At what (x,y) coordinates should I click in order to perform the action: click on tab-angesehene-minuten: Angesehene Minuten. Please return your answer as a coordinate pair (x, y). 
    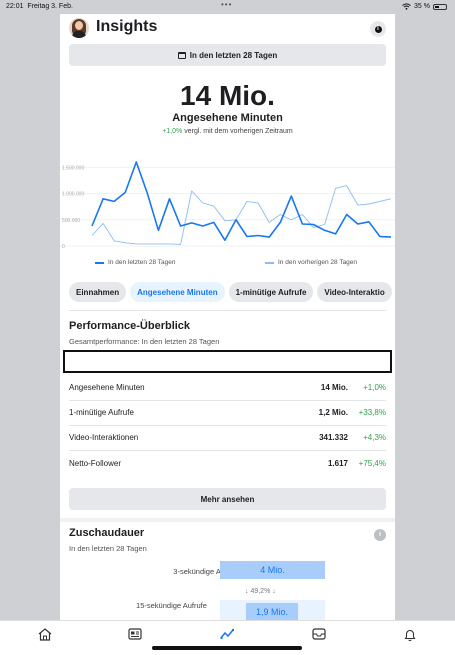
    Looking at the image, I should click on (177, 292).